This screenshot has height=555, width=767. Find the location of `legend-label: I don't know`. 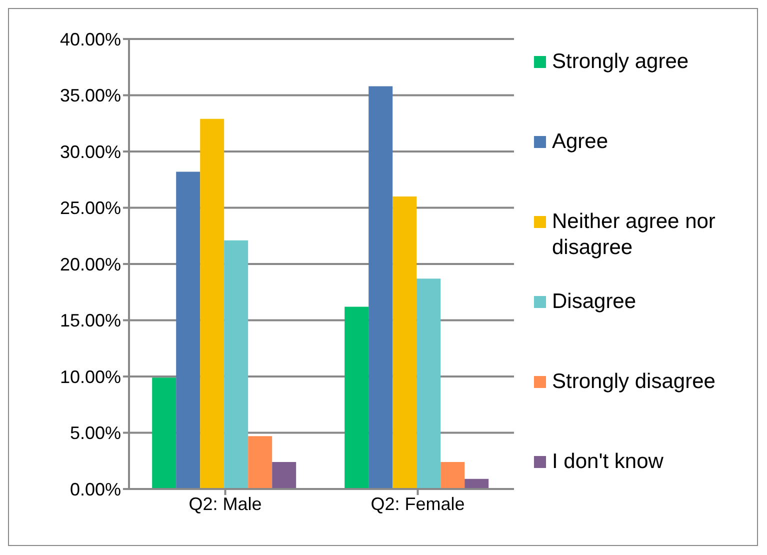

legend-label: I don't know is located at coordinates (608, 462).